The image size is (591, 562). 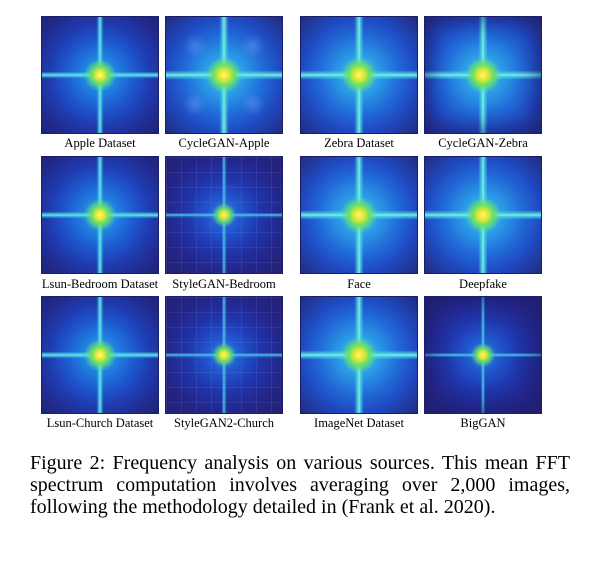 I want to click on fft-image-imagenet-dataset, so click(x=359, y=355).